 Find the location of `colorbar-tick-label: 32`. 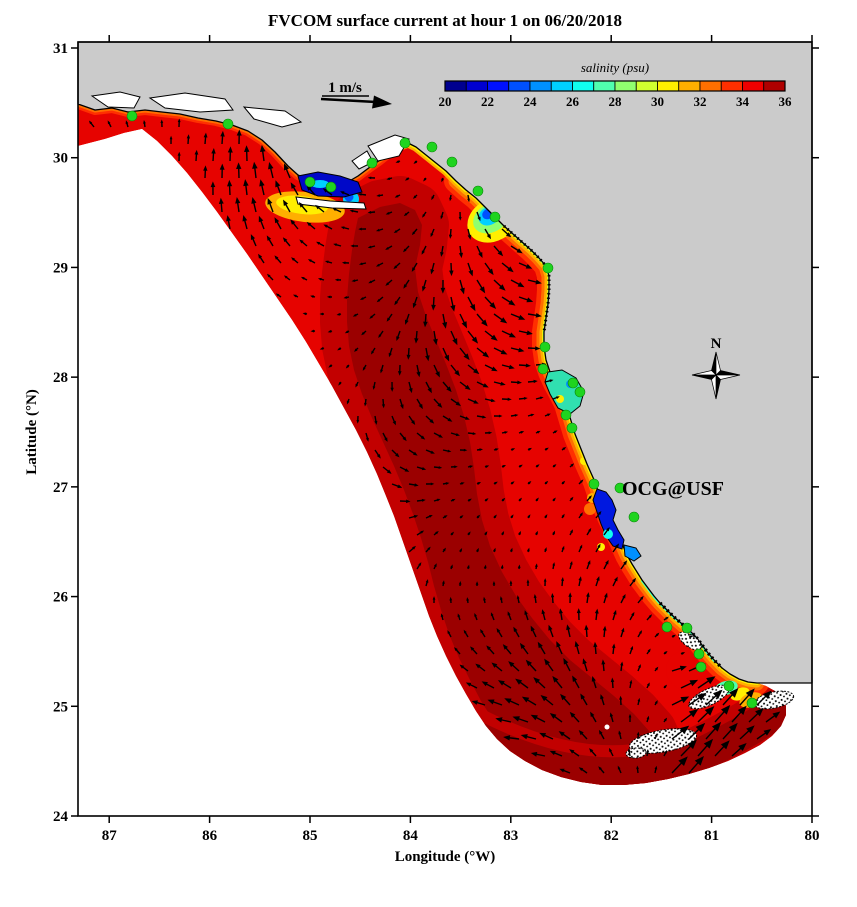

colorbar-tick-label: 32 is located at coordinates (700, 101).